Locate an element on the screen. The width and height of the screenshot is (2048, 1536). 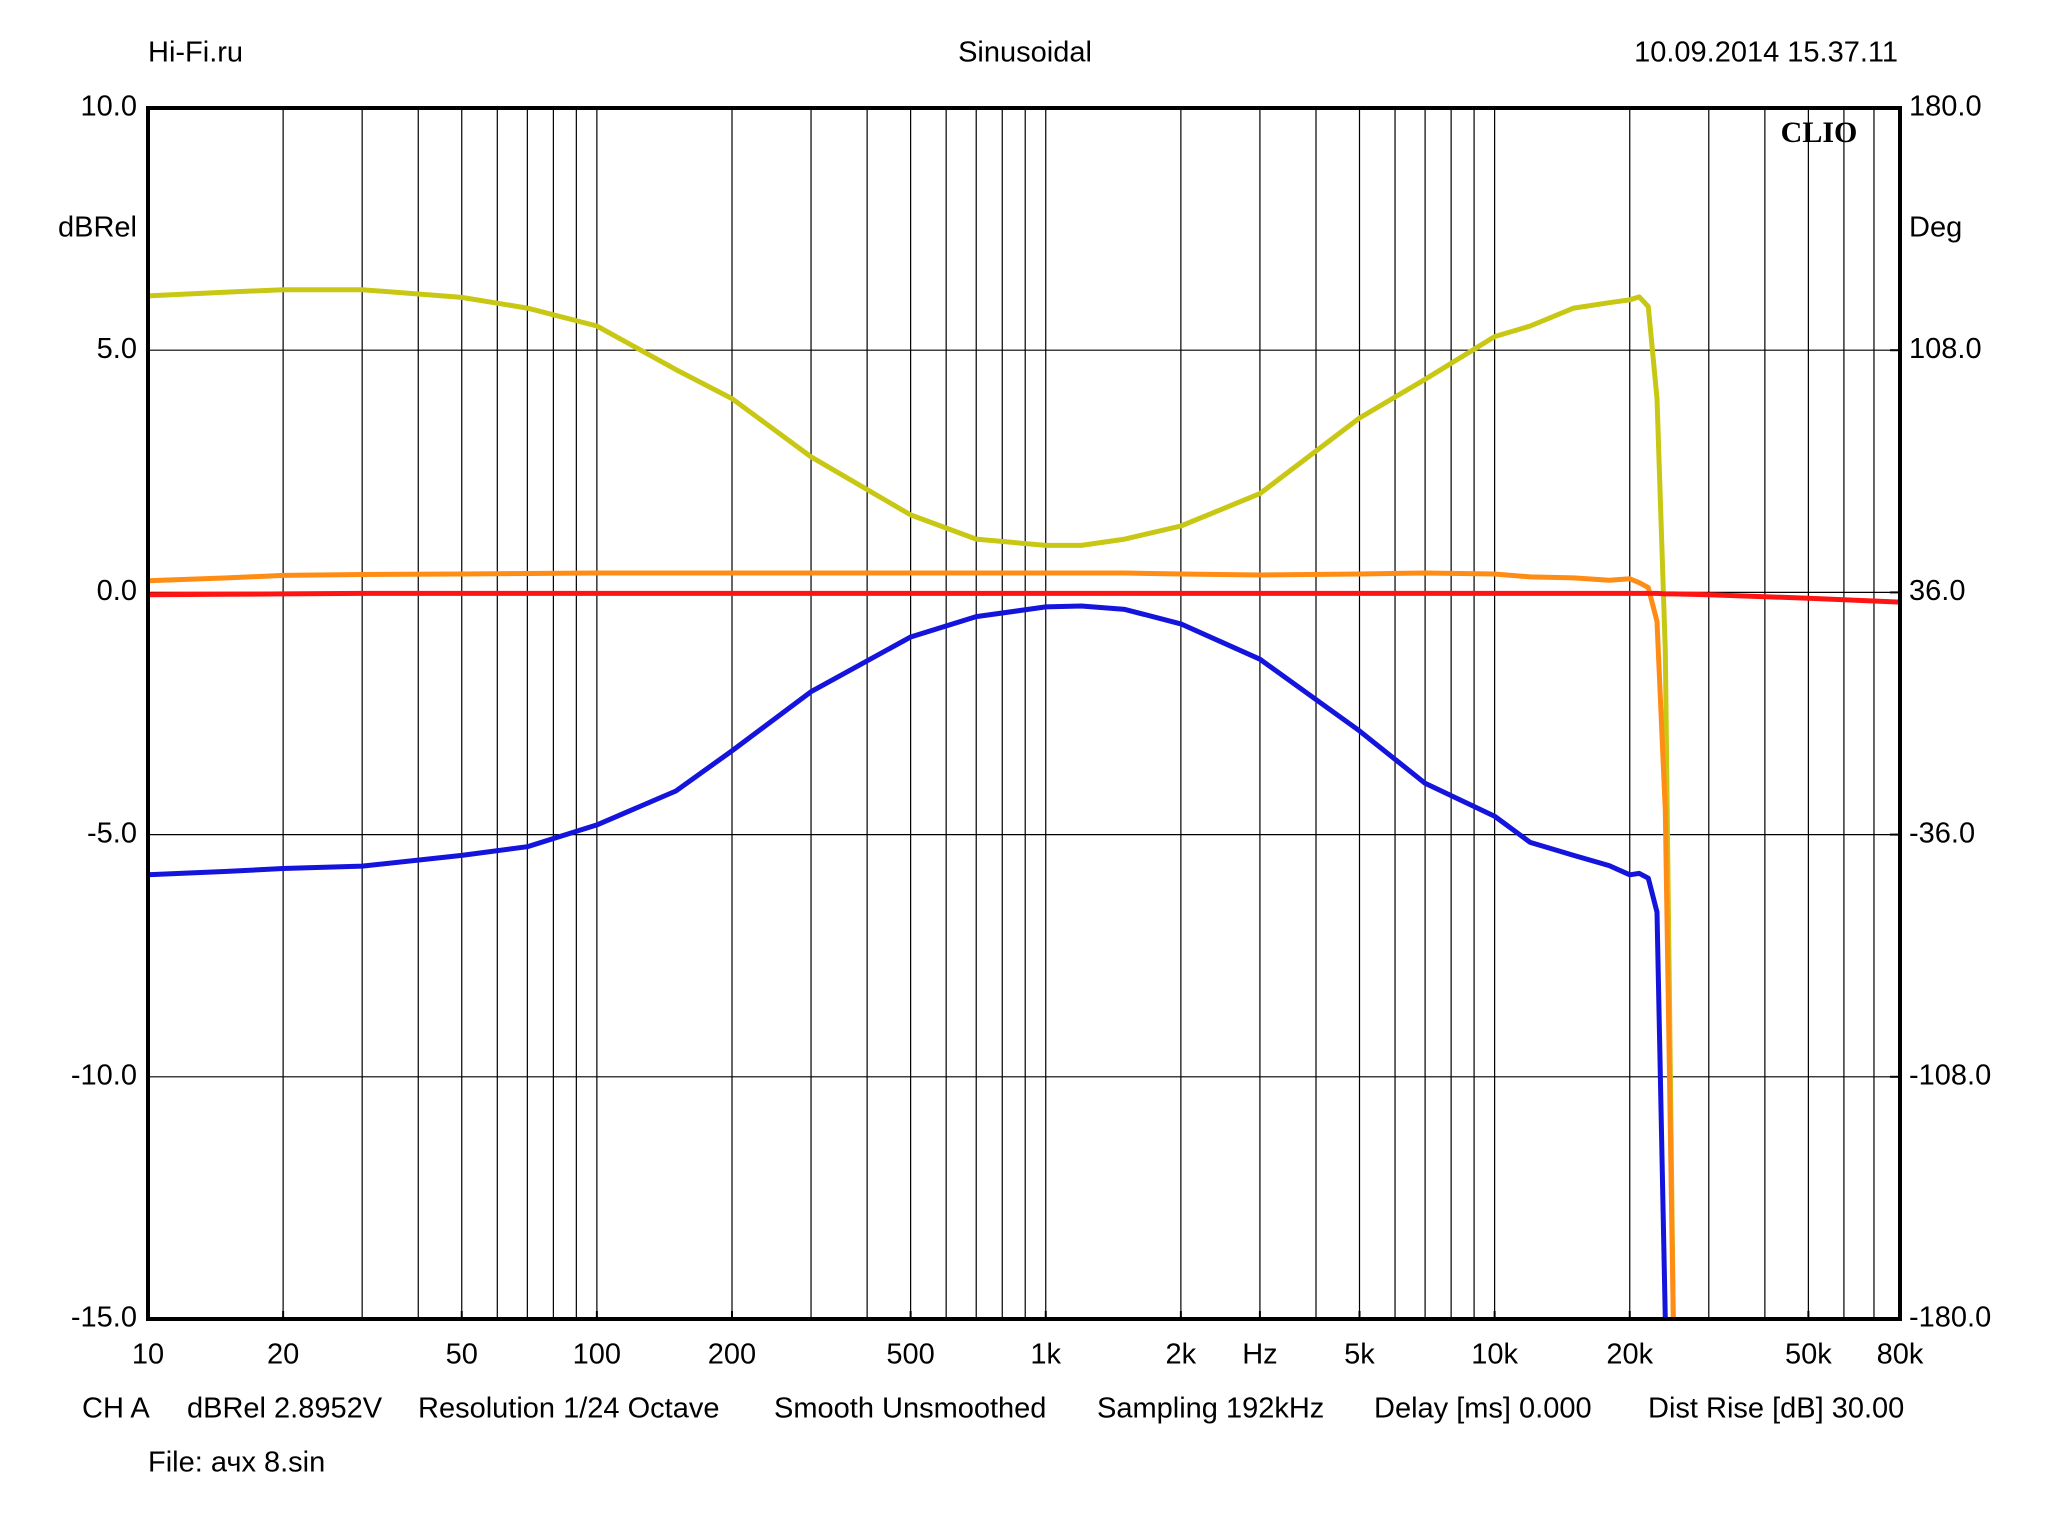
y2-tick-label: -180.0 is located at coordinates (1950, 1318).